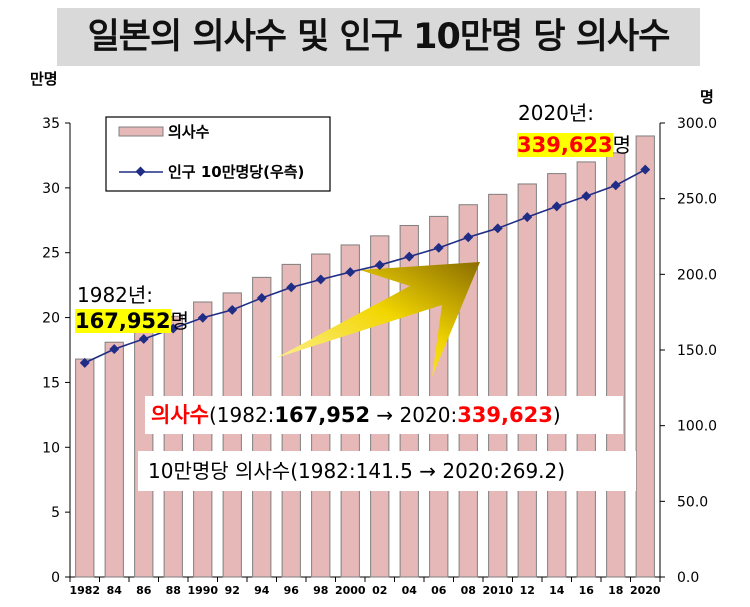 This screenshot has width=750, height=607. Describe the element at coordinates (692, 502) in the screenshot. I see `right-tick-label: 50.0` at that location.